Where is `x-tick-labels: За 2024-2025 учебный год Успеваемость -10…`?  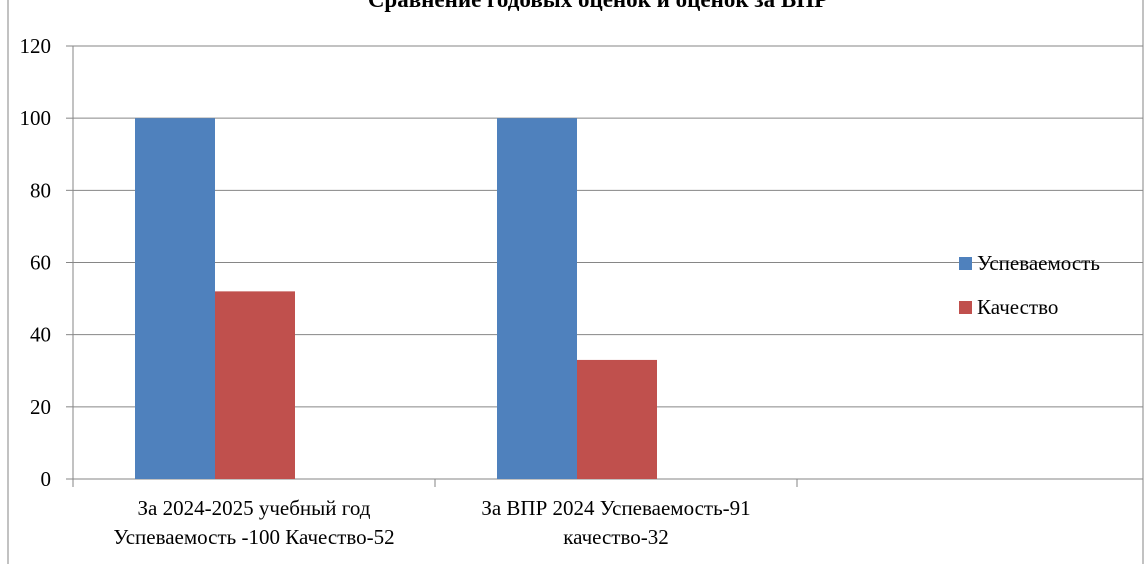
x-tick-labels: За 2024-2025 учебный год Успеваемость -10… is located at coordinates (431, 522).